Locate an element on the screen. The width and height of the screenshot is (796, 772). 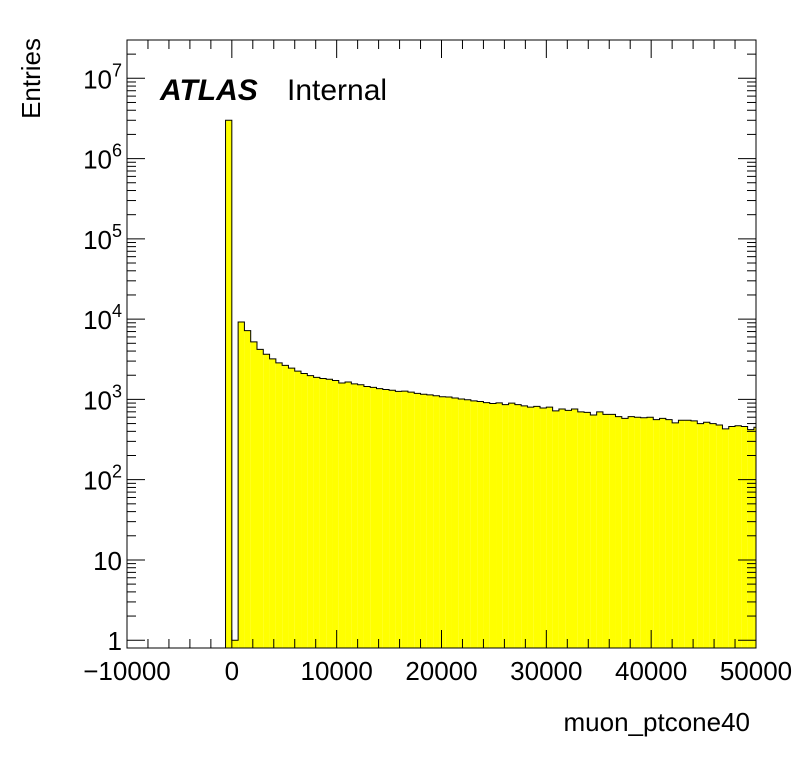
y-tick-label: 10⁷ is located at coordinates (102, 77).